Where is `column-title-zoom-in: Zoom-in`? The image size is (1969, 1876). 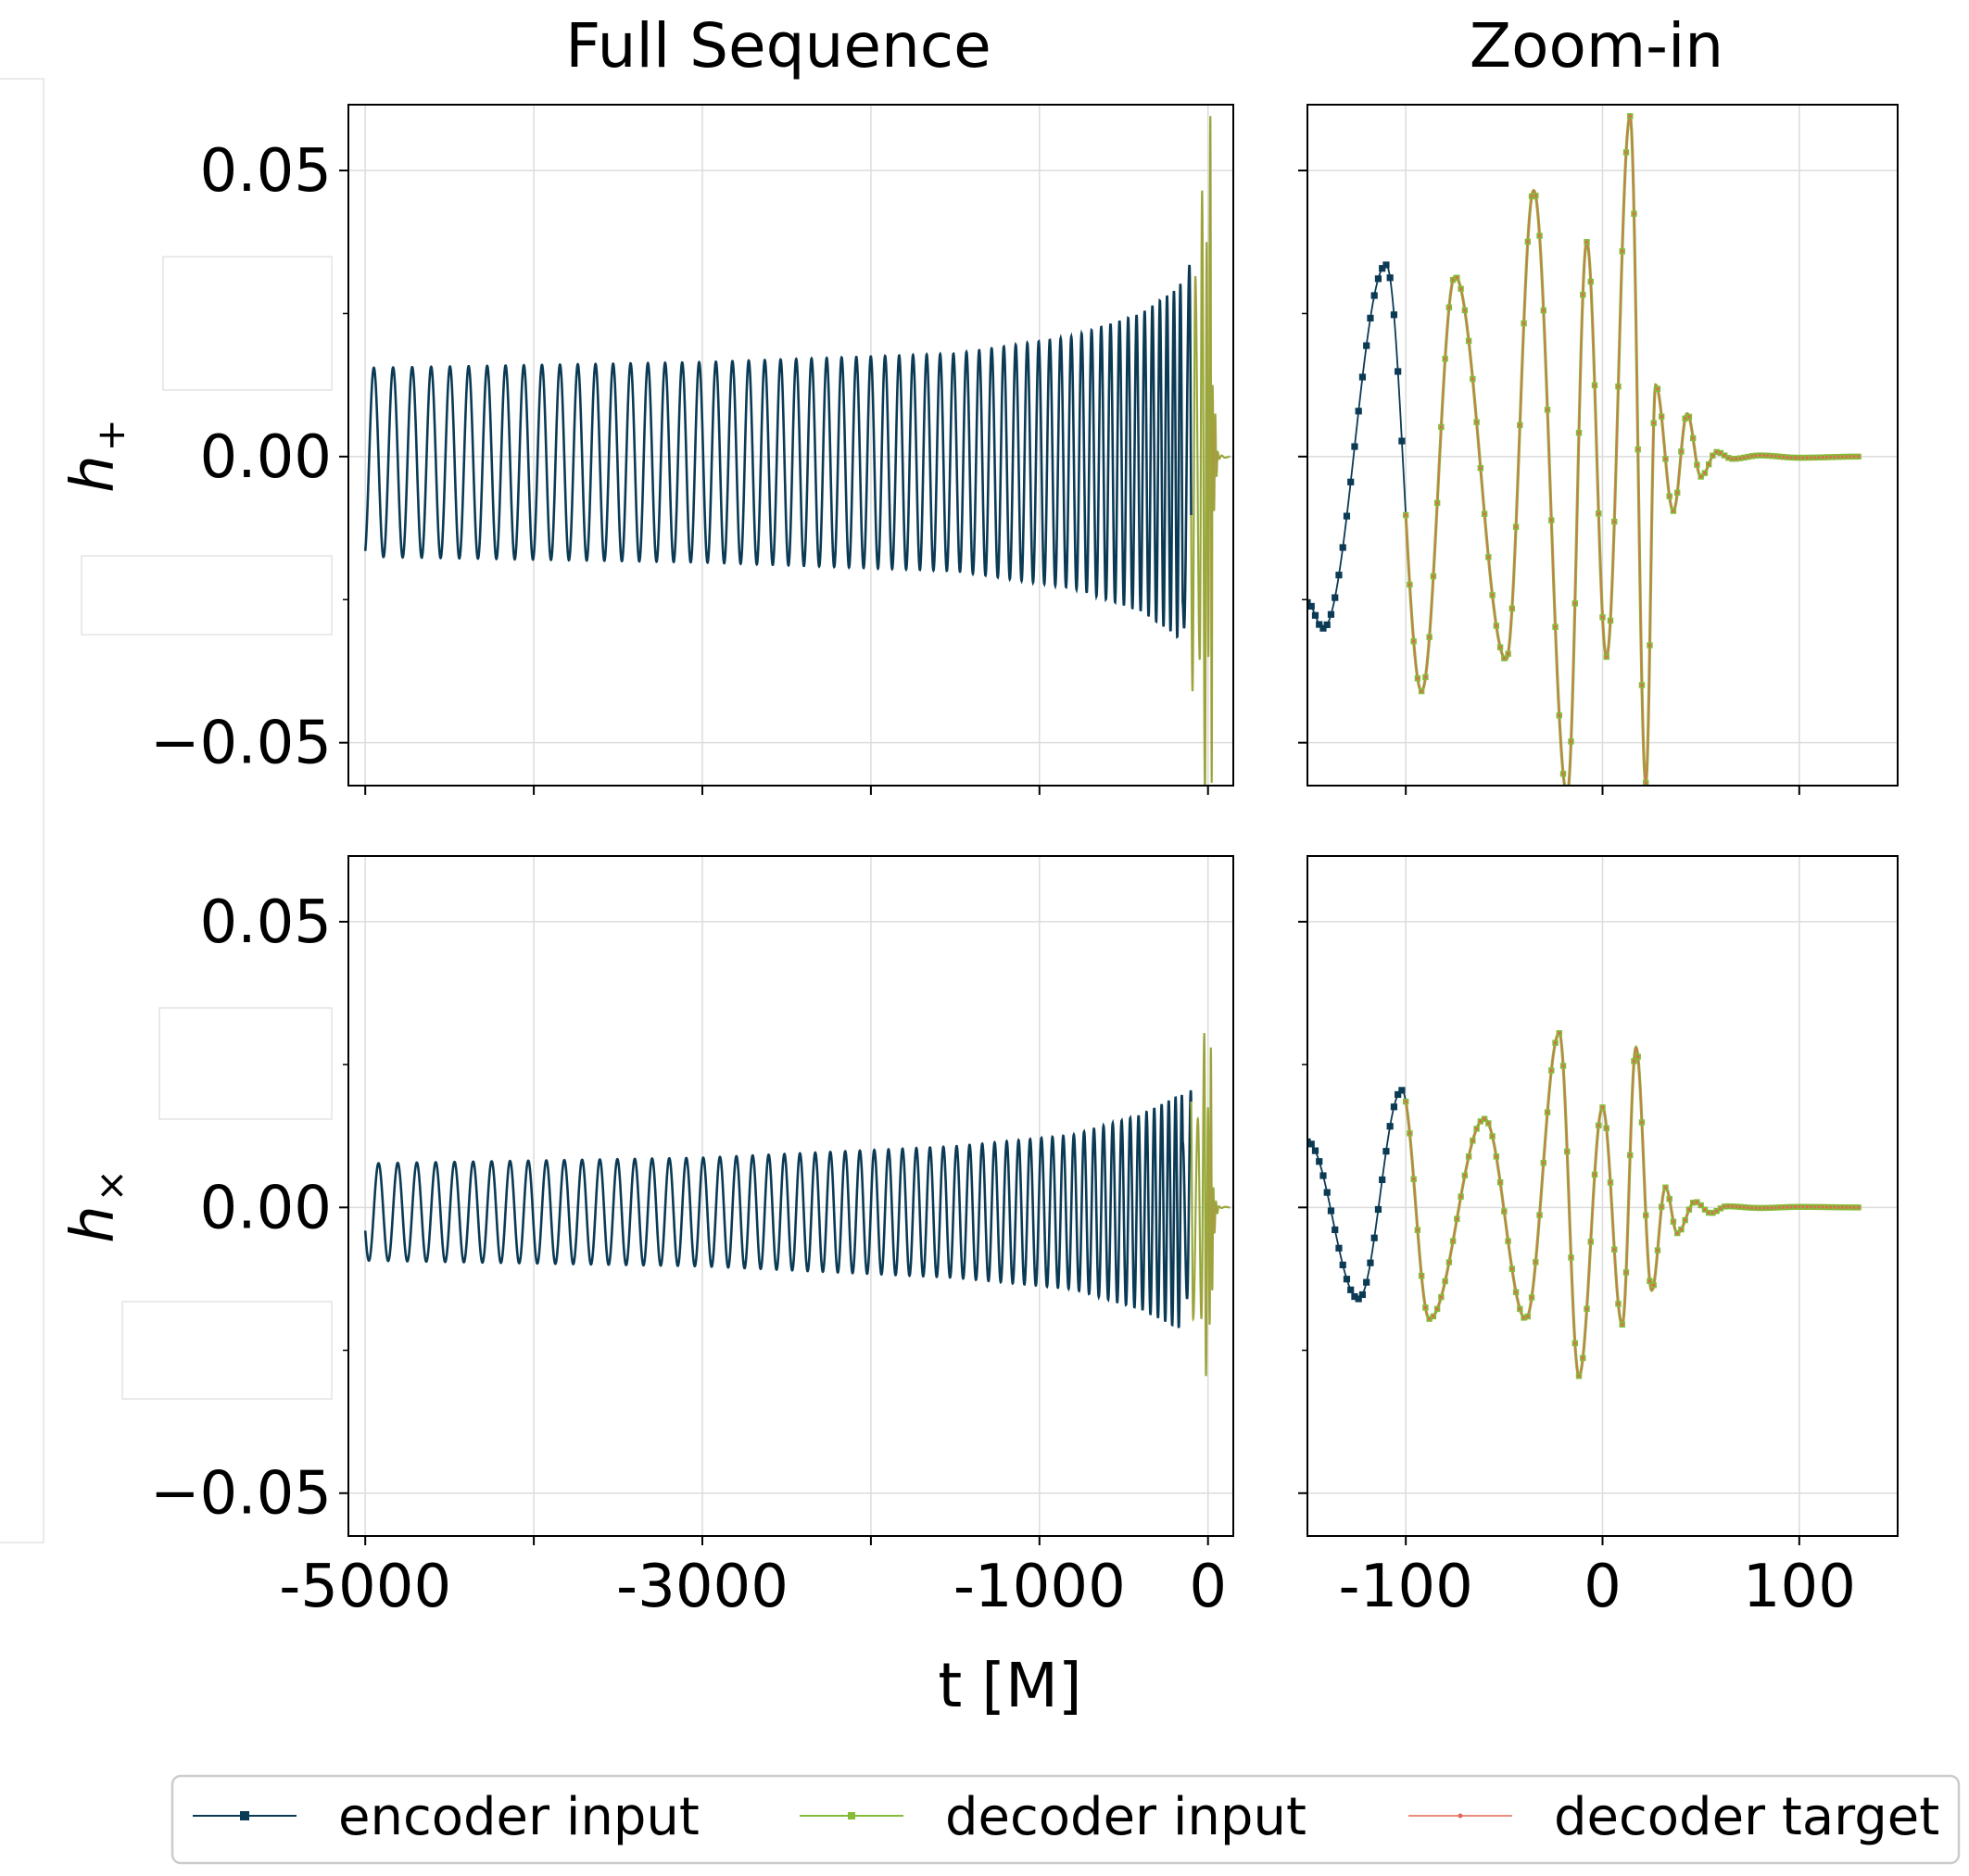
column-title-zoom-in: Zoom-in is located at coordinates (1596, 46).